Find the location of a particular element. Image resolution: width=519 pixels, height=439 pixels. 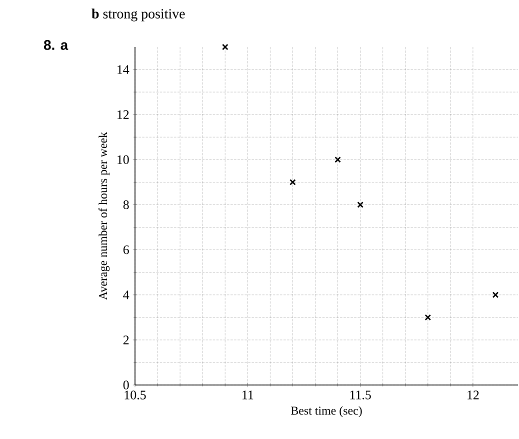

y-tick-label: 4 is located at coordinates (126, 295).